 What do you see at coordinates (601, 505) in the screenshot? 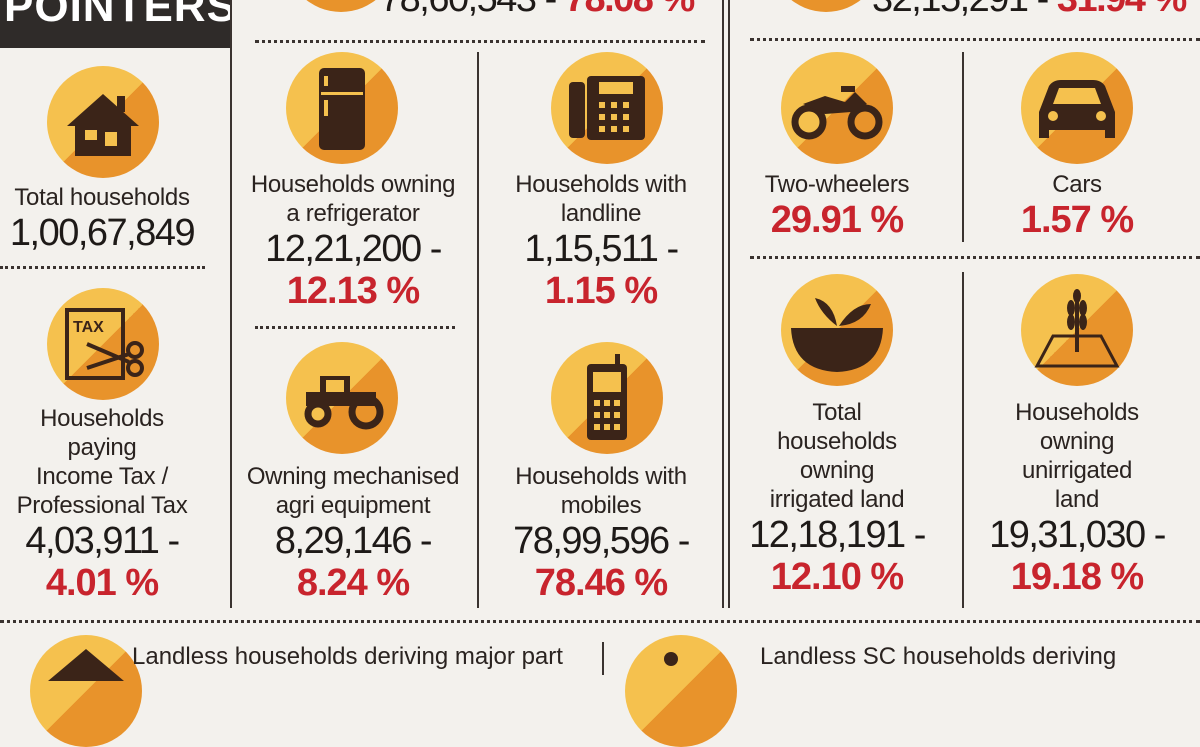
I see `stat-label: mobiles` at bounding box center [601, 505].